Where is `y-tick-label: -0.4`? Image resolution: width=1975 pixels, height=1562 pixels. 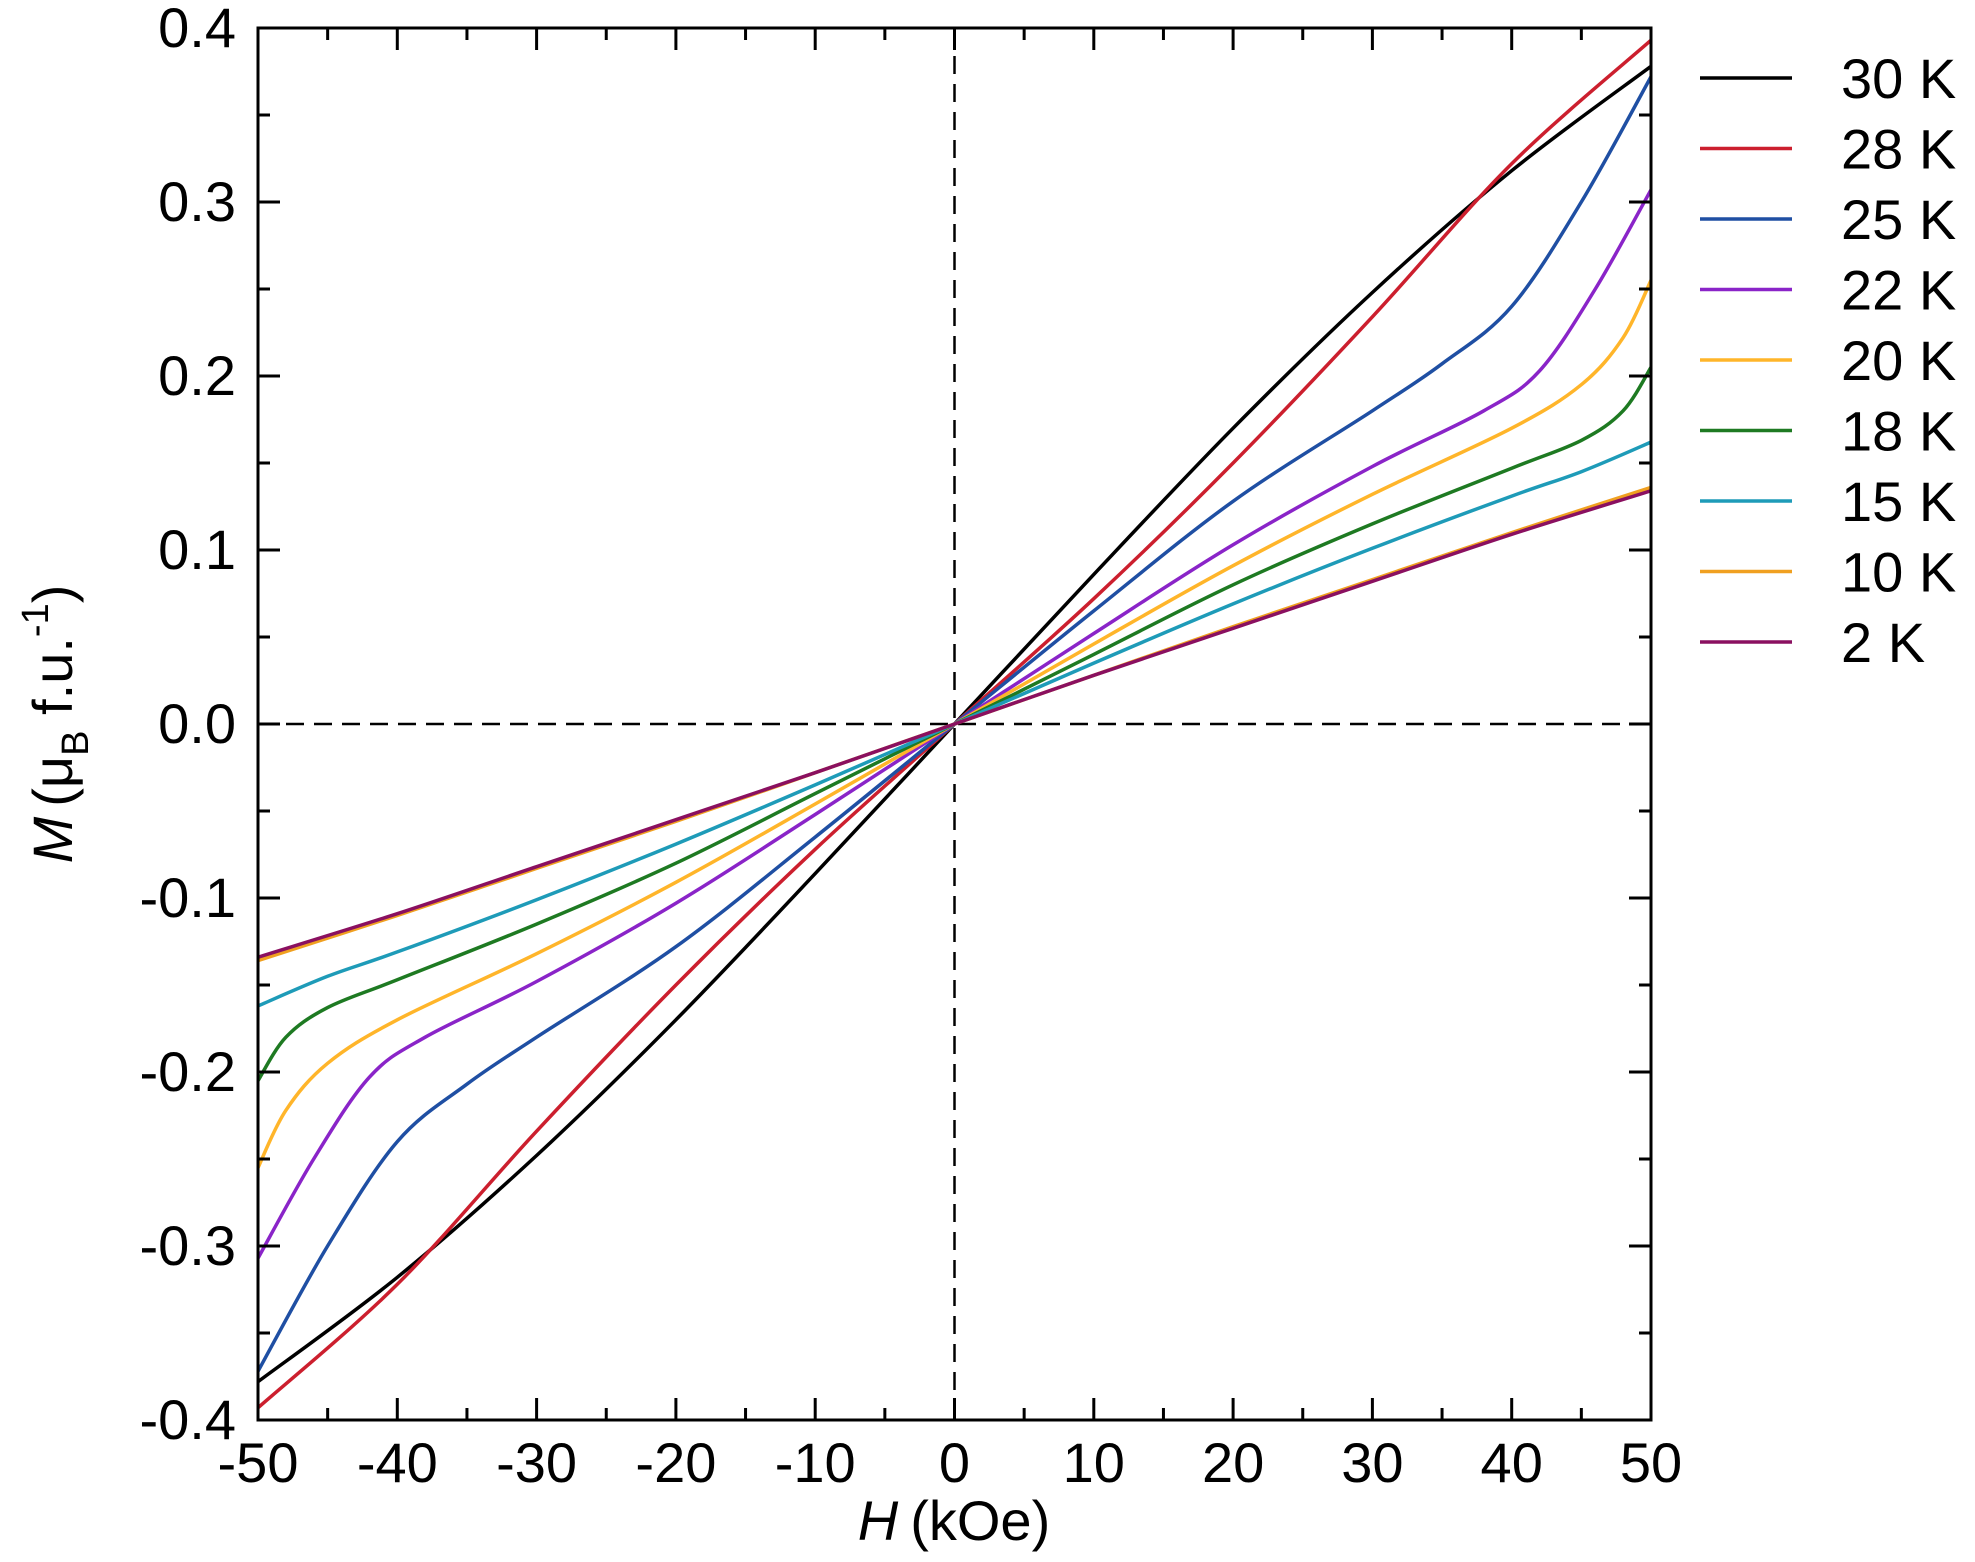
y-tick-label: -0.4 is located at coordinates (188, 1419).